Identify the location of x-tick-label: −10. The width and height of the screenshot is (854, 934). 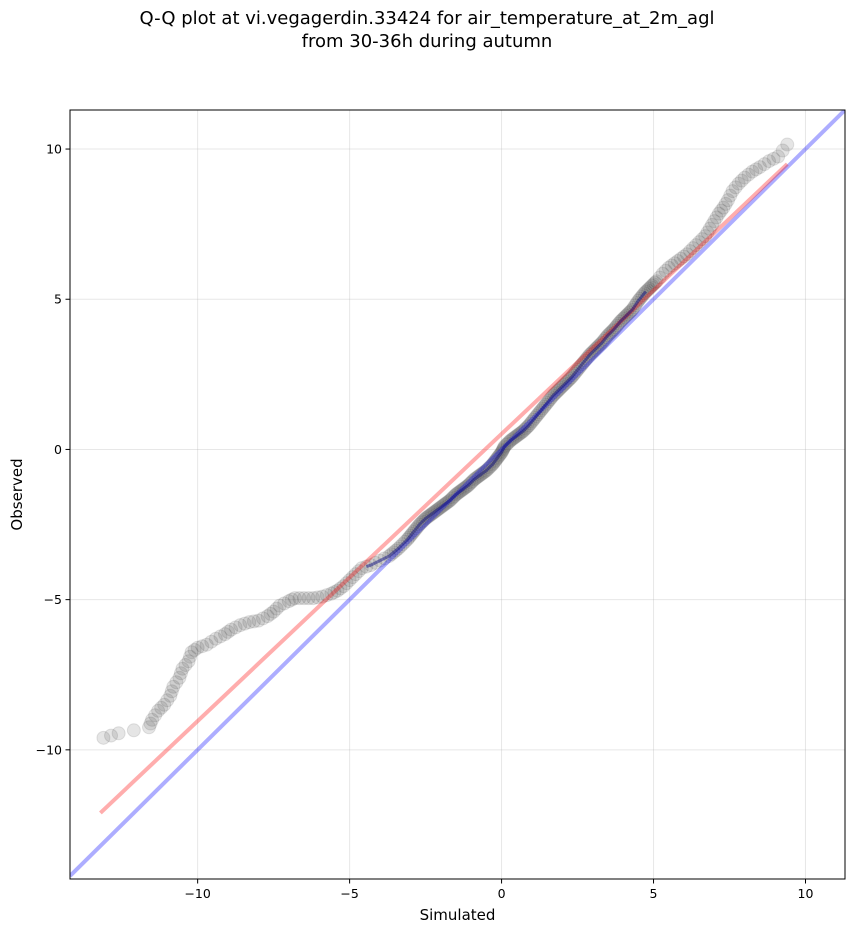
(197, 893).